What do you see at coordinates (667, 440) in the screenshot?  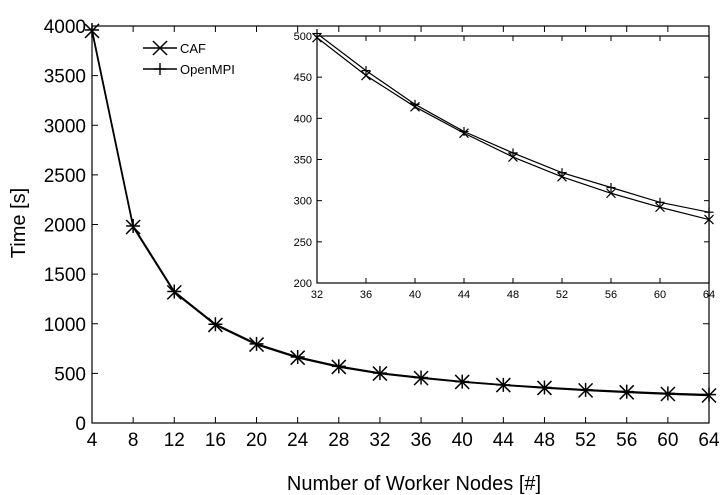 I see `main-x-tick-label: 60` at bounding box center [667, 440].